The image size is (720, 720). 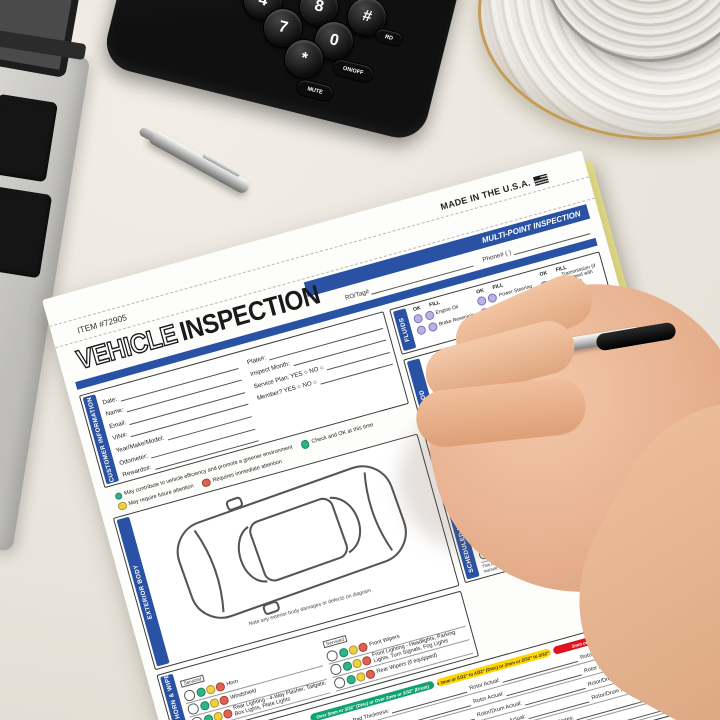 I want to click on us-flag-icon, so click(x=540, y=179).